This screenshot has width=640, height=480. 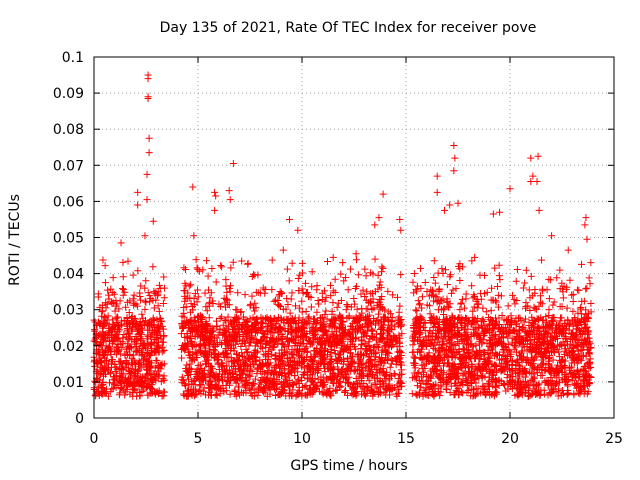 What do you see at coordinates (94, 439) in the screenshot?
I see `x-tick-label: 0` at bounding box center [94, 439].